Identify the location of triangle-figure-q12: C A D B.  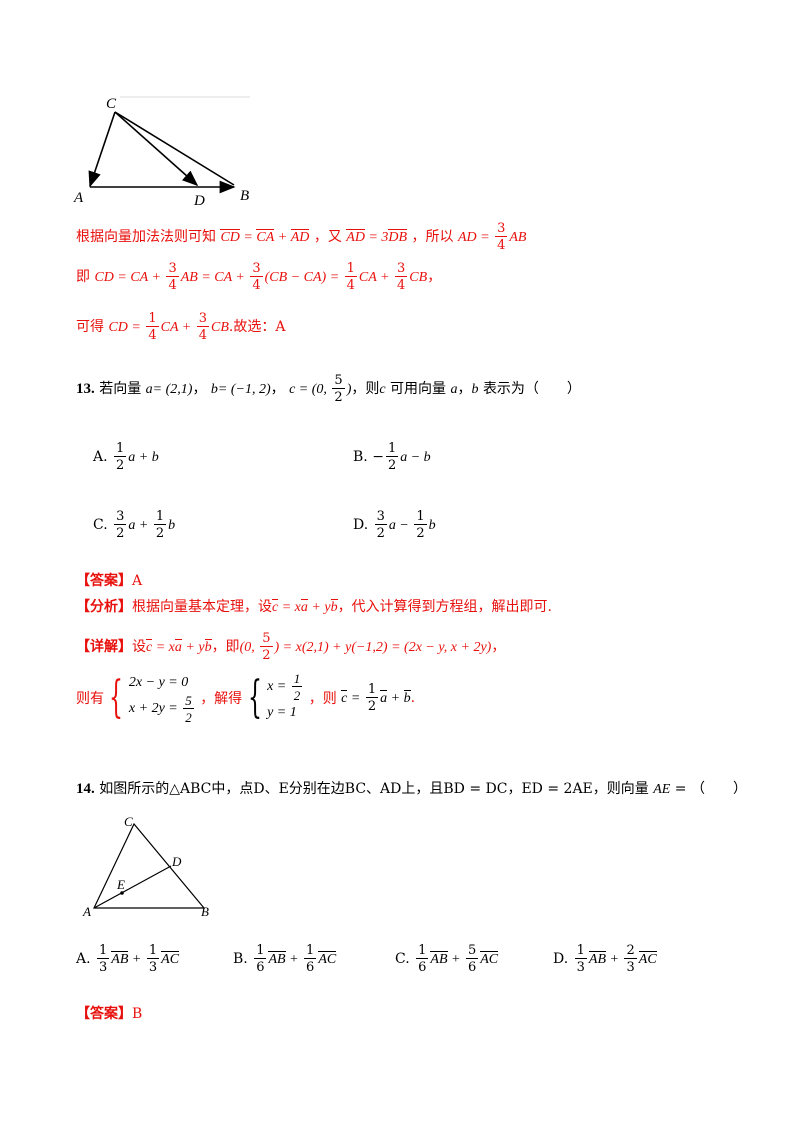
(161, 152).